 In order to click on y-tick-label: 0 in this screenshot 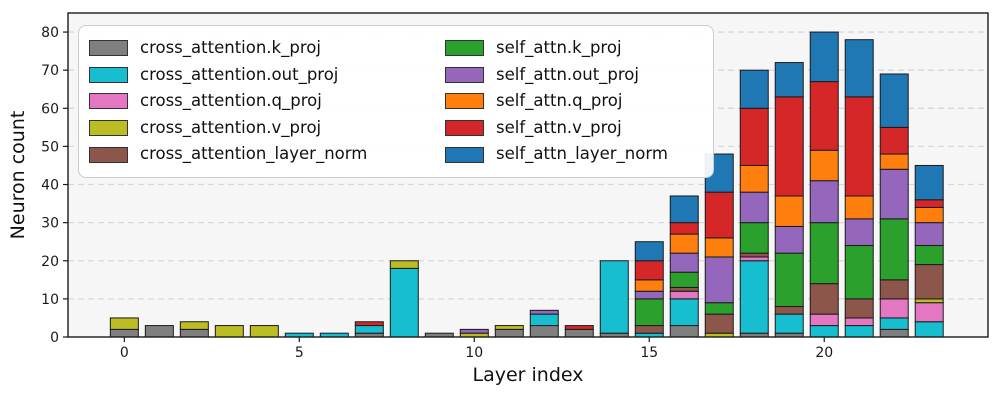, I will do `click(54, 338)`.